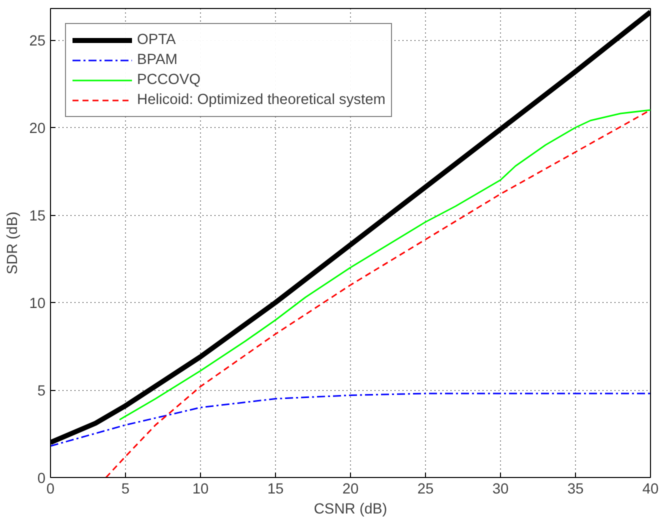 The image size is (670, 525). What do you see at coordinates (37, 304) in the screenshot?
I see `y-tick-label: 10` at bounding box center [37, 304].